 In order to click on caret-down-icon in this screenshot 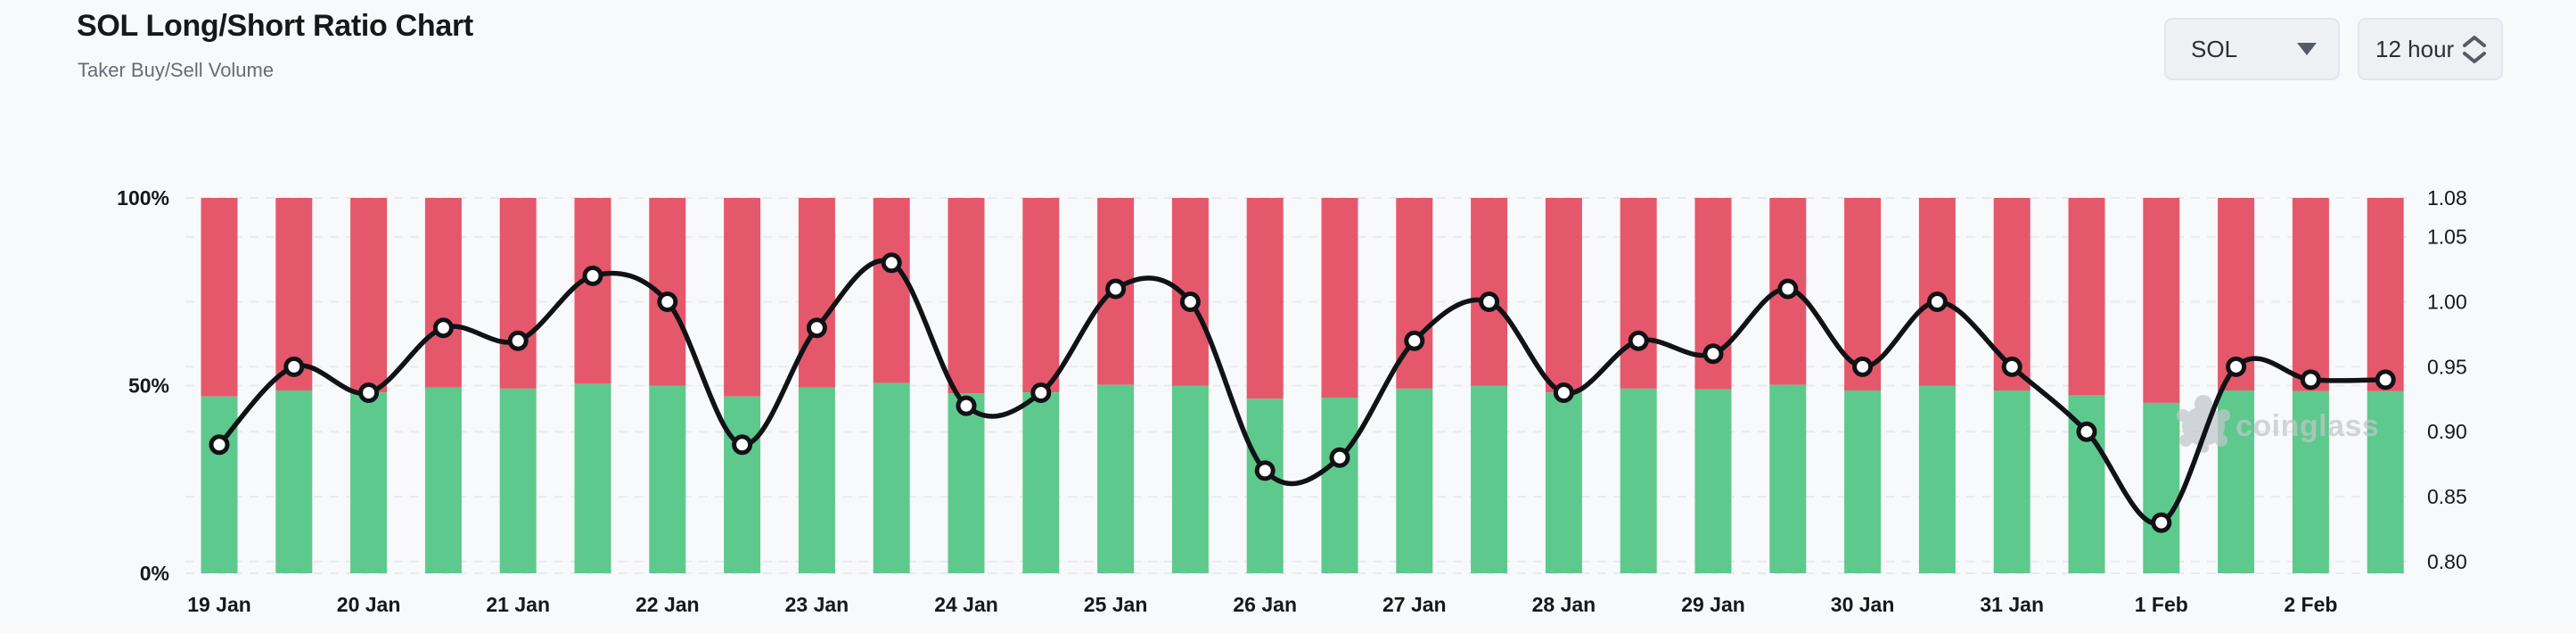, I will do `click(2307, 49)`.